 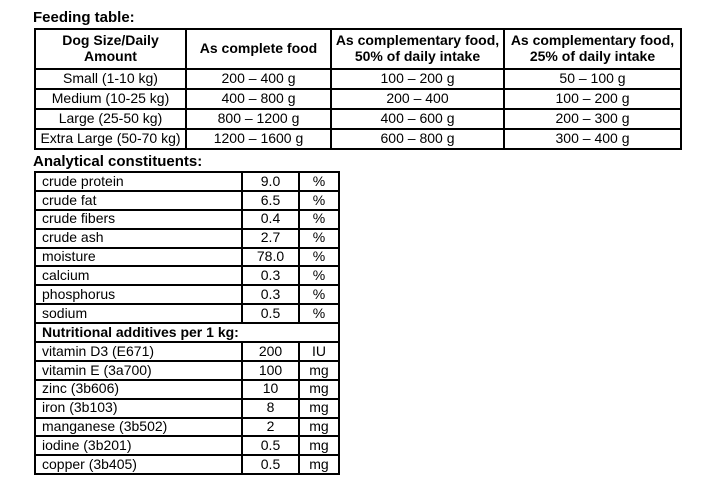 What do you see at coordinates (138, 219) in the screenshot?
I see `constituent-name: crude fibers` at bounding box center [138, 219].